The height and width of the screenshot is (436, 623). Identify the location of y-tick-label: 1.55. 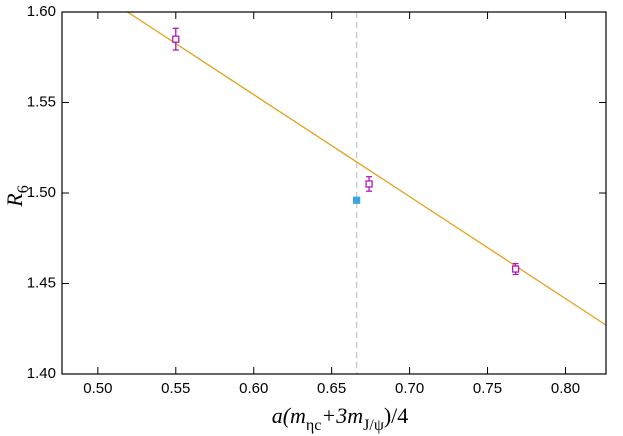
(41, 101).